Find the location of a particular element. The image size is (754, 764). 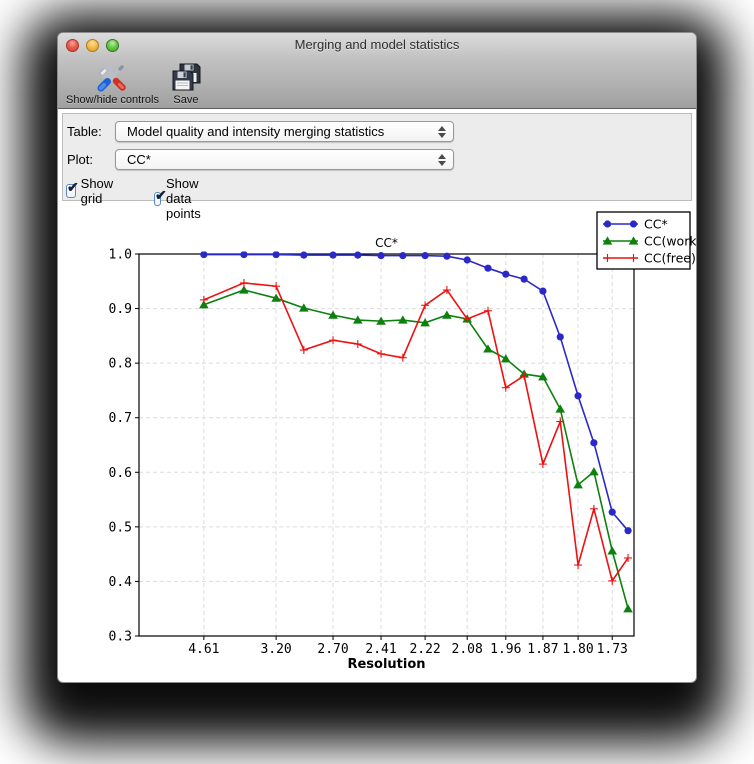

show-data-points-checkbox: Show data points is located at coordinates (181, 198).